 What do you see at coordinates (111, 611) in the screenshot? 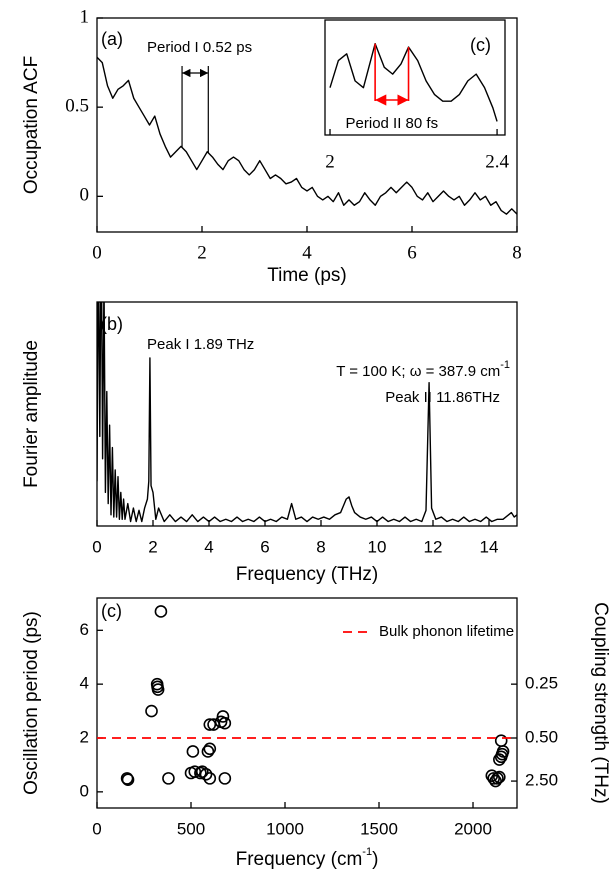
I see `panel-label: (c)` at bounding box center [111, 611].